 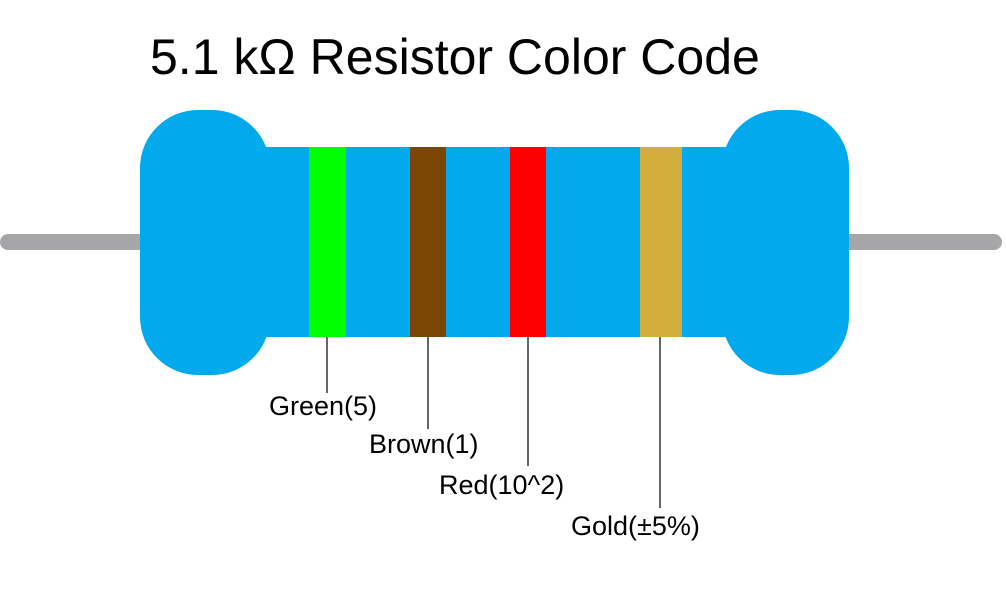 What do you see at coordinates (501, 485) in the screenshot?
I see `band-label-red: Red(10^2)` at bounding box center [501, 485].